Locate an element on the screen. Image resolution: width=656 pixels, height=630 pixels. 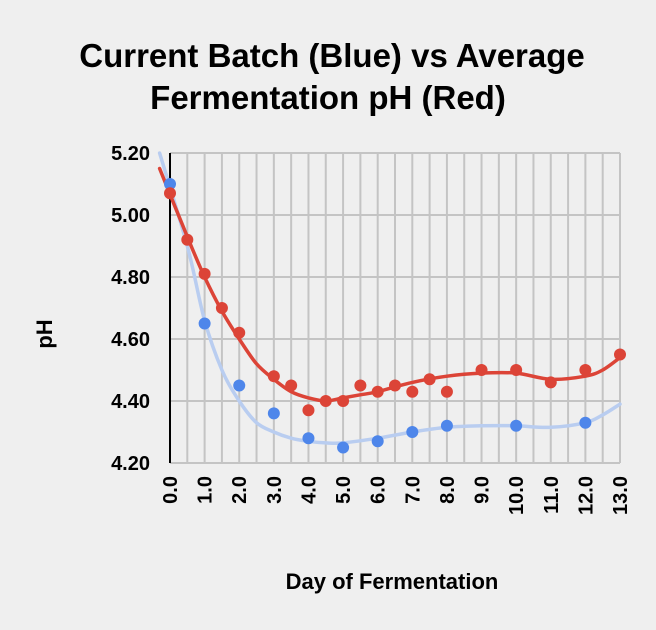
y-tick-label: 5.00 is located at coordinates (130, 216).